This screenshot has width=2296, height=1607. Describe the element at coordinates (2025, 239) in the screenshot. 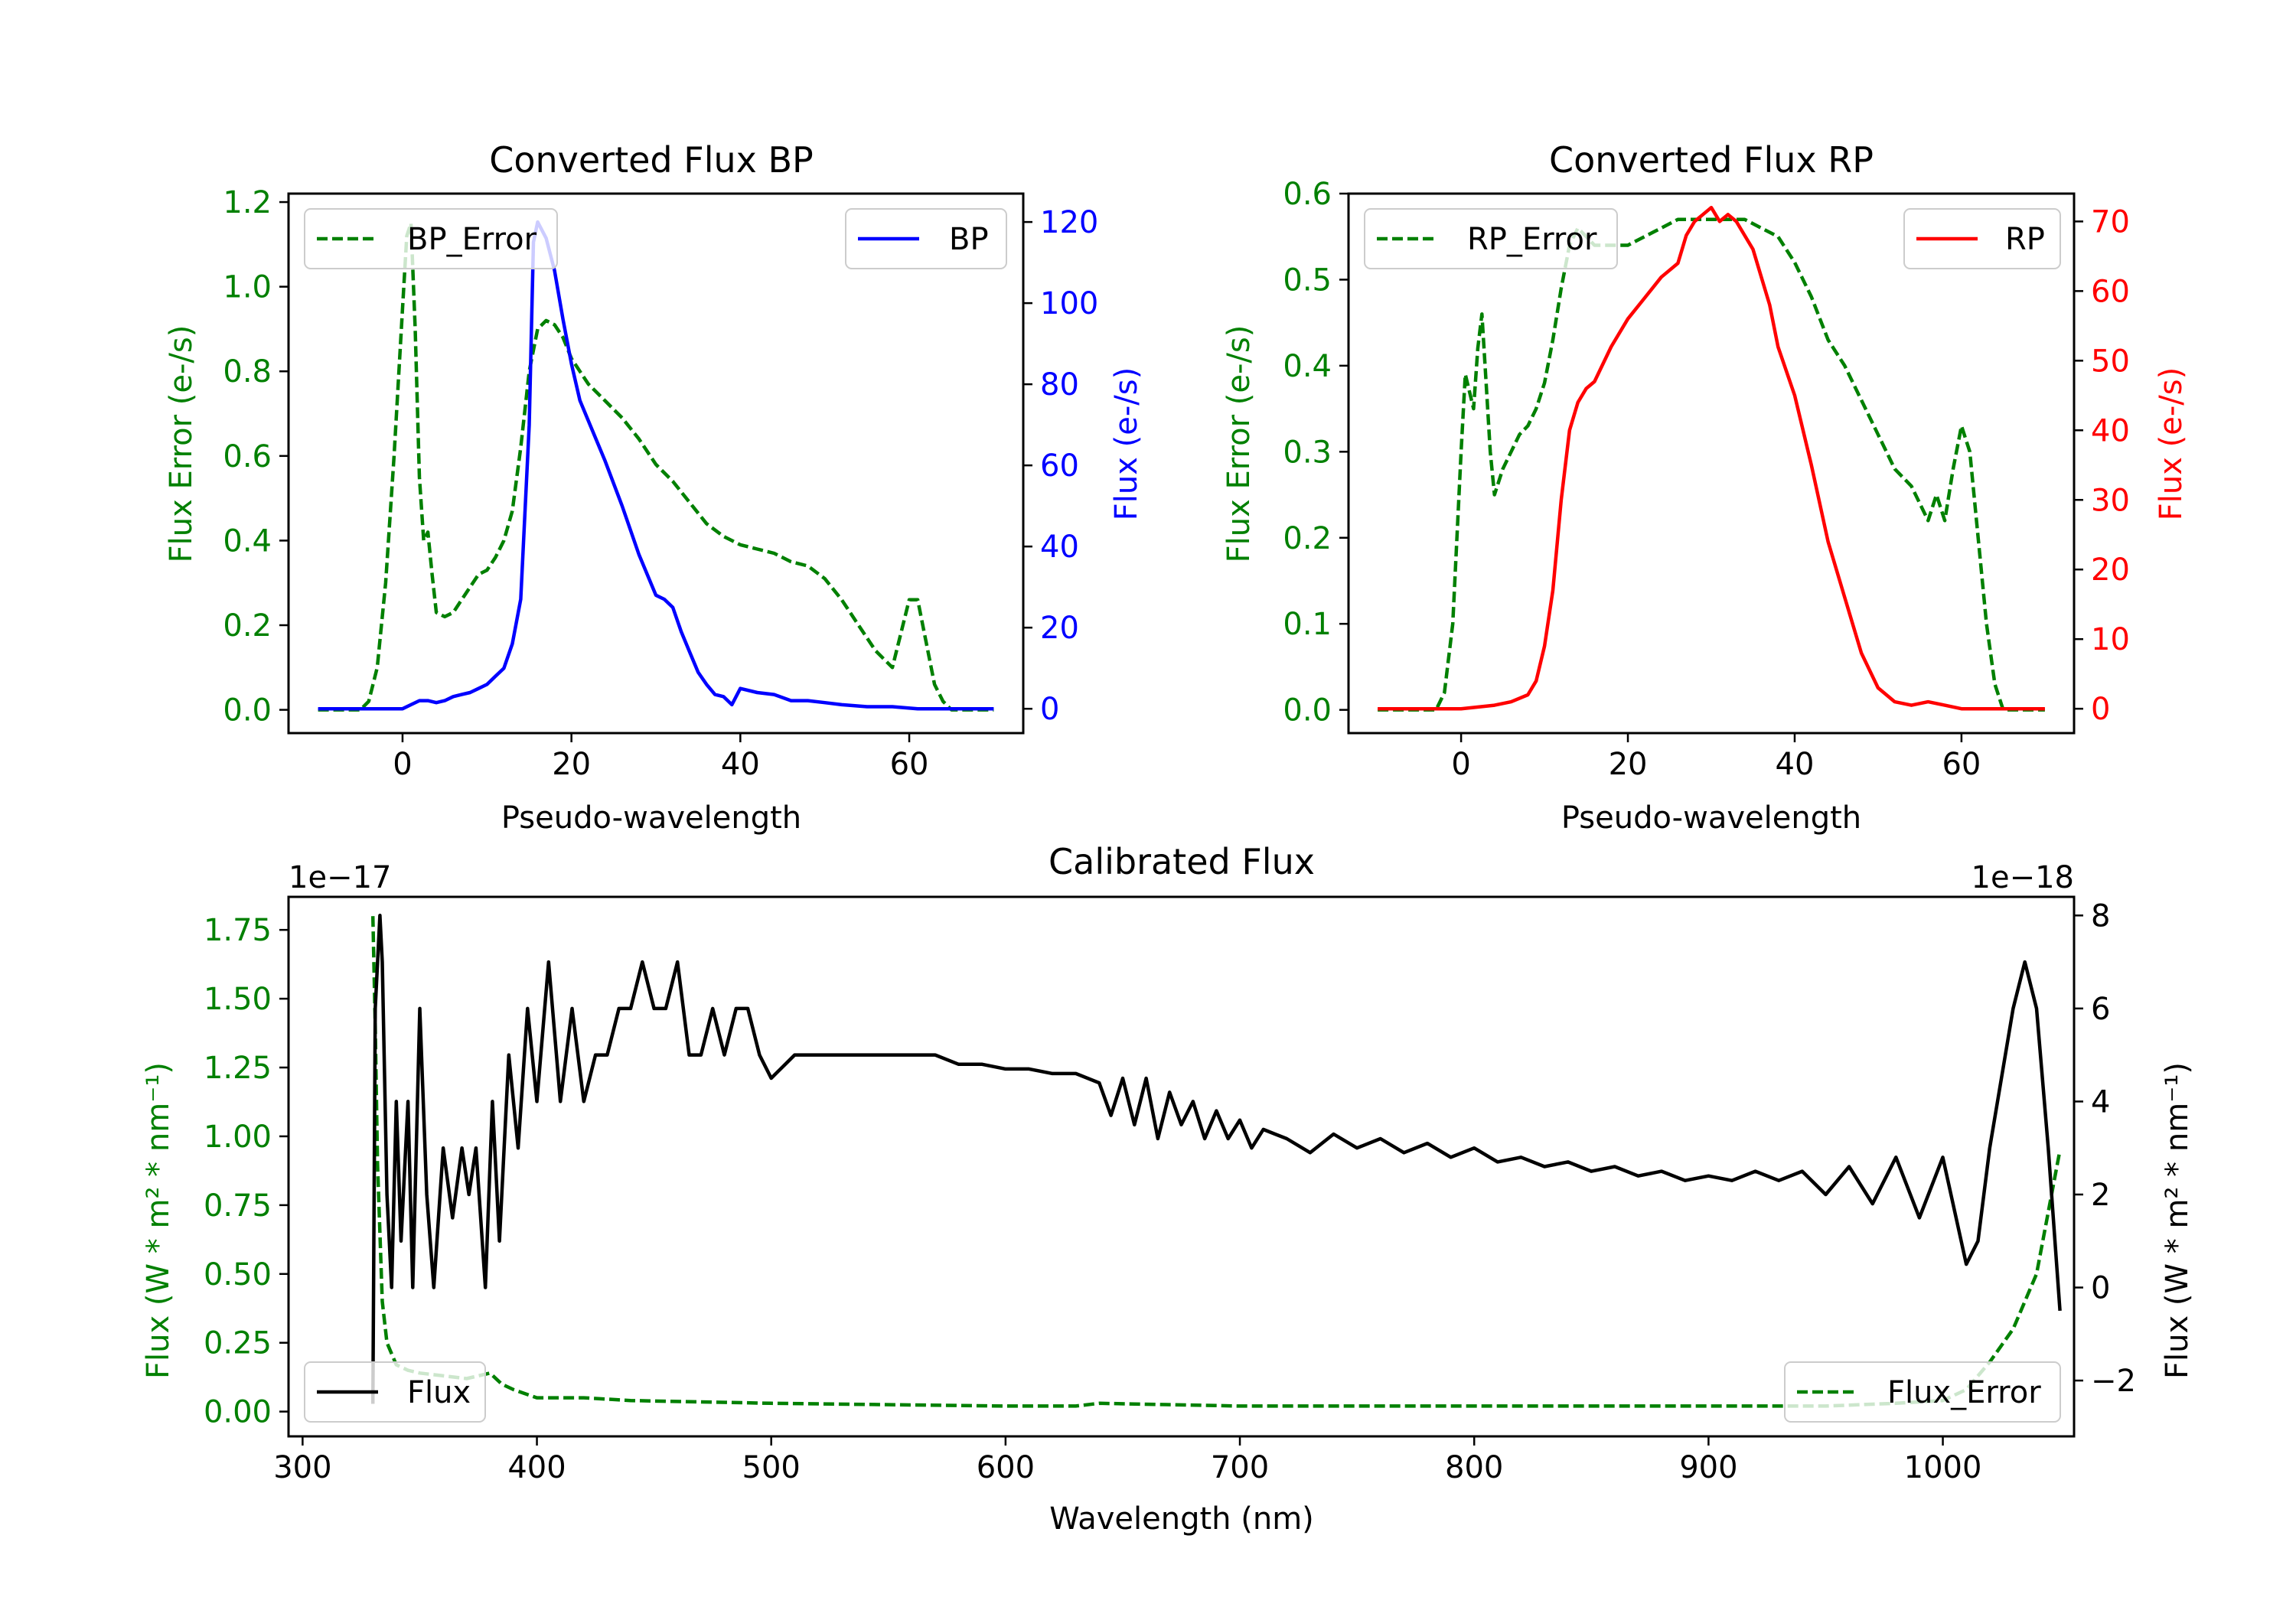

I see `rp-legend-right-label: RP` at that location.